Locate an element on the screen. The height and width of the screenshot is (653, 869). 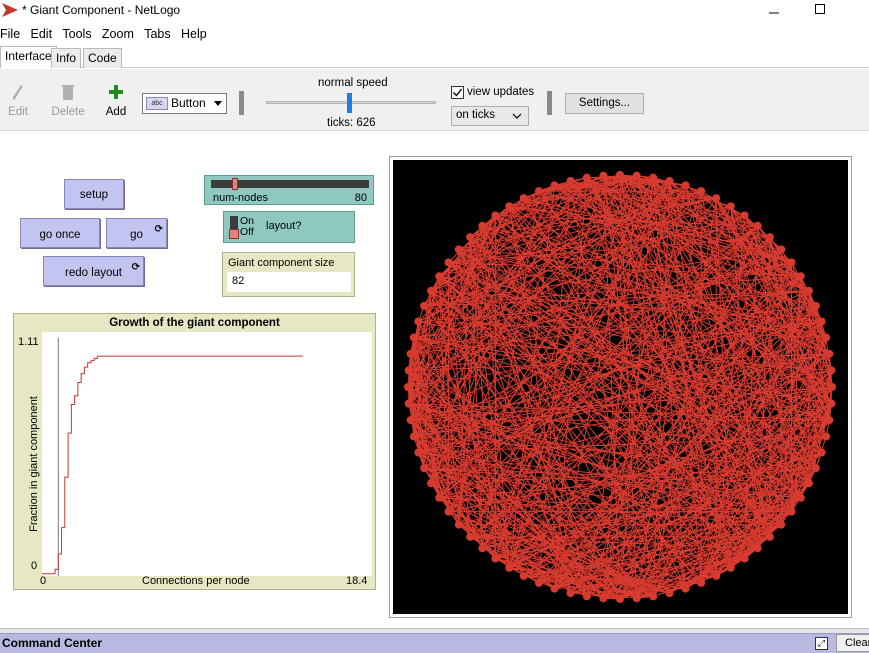
splitter is located at coordinates (434, 630).